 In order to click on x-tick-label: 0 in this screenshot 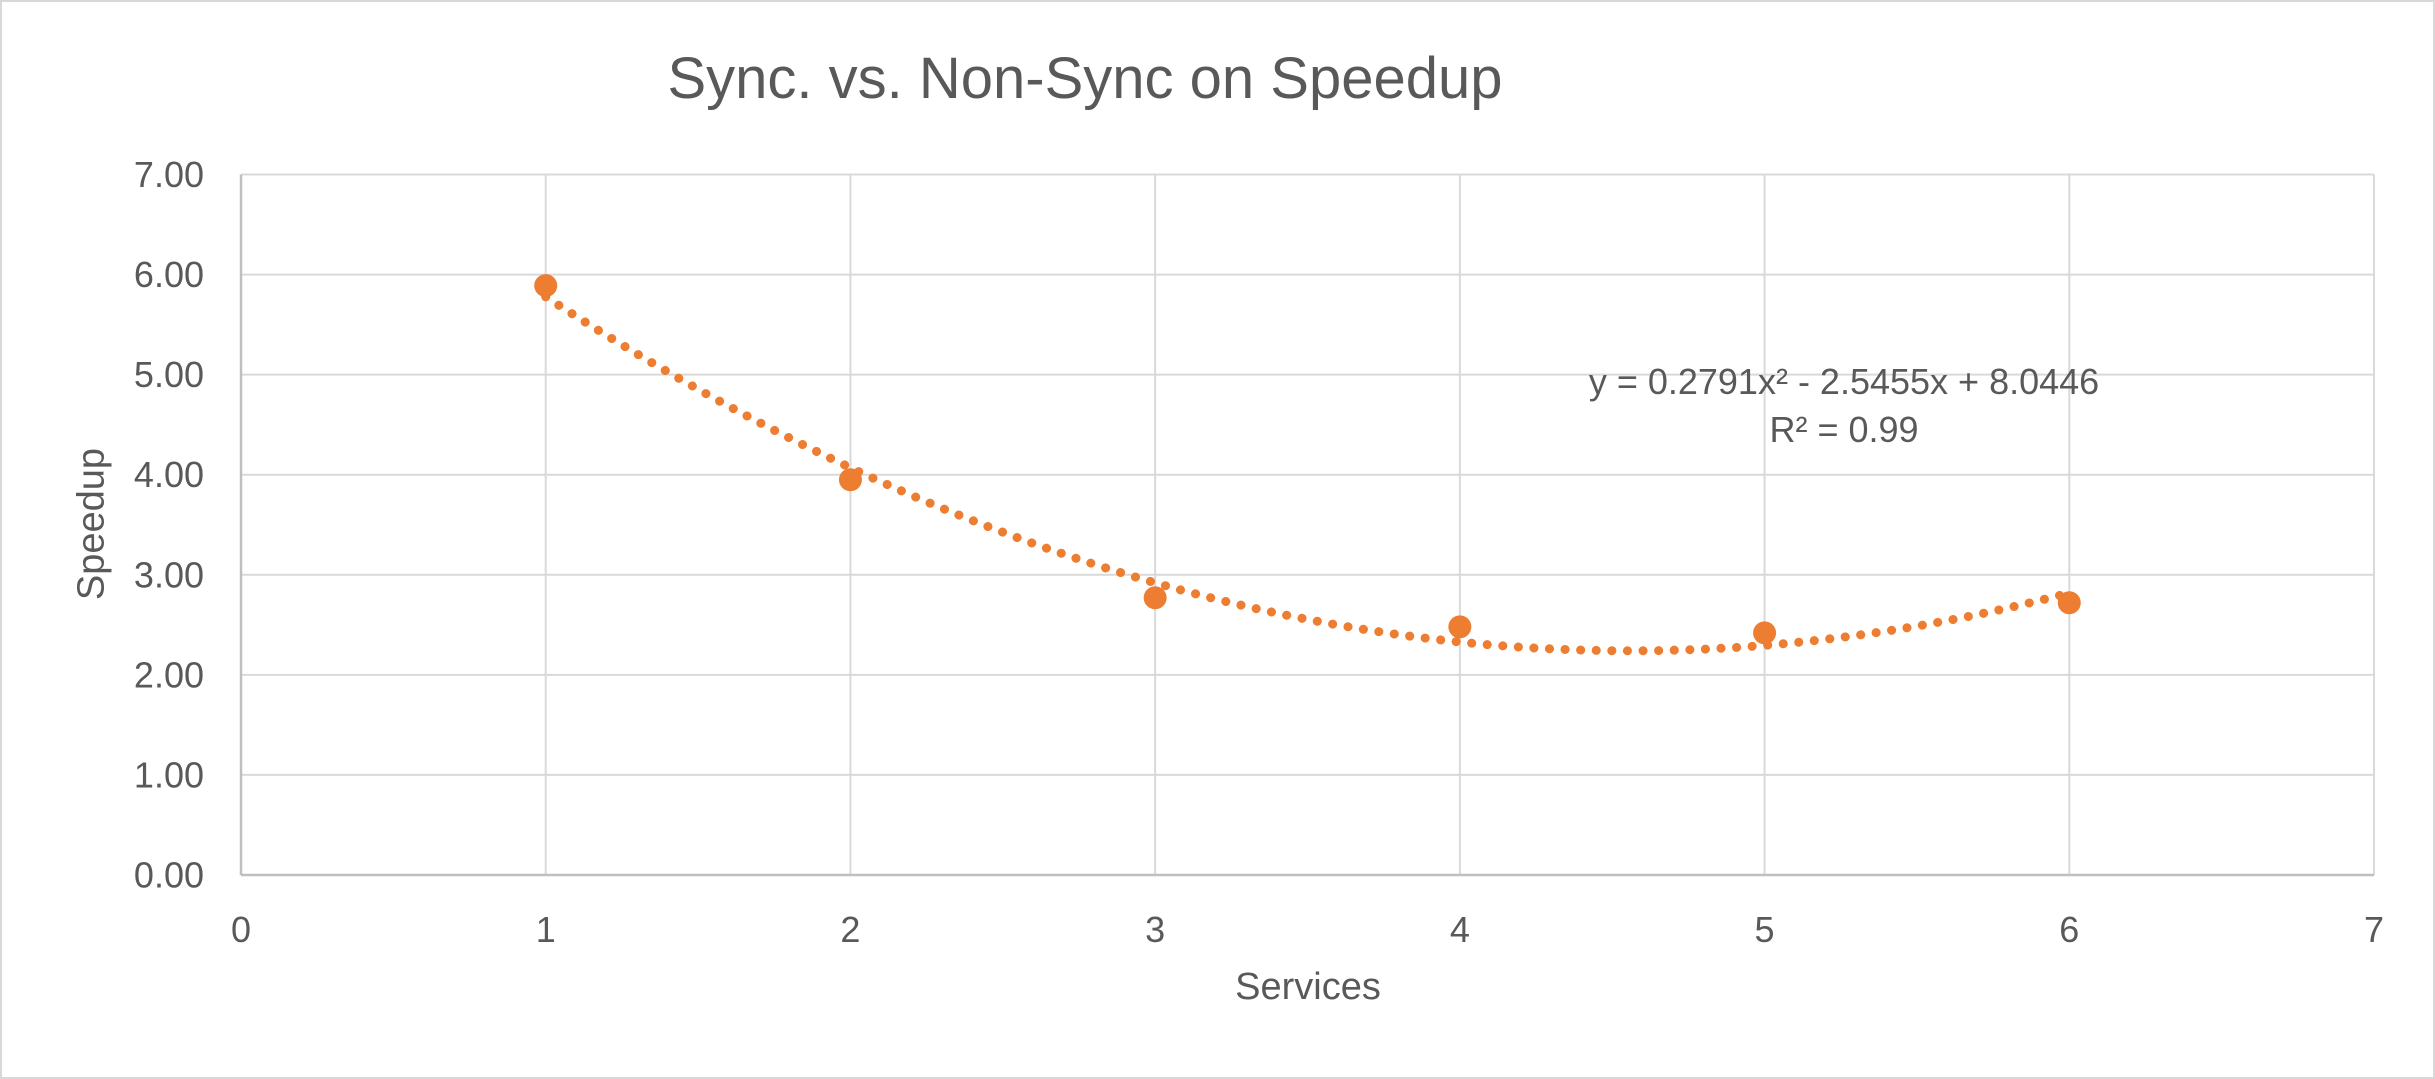, I will do `click(241, 929)`.